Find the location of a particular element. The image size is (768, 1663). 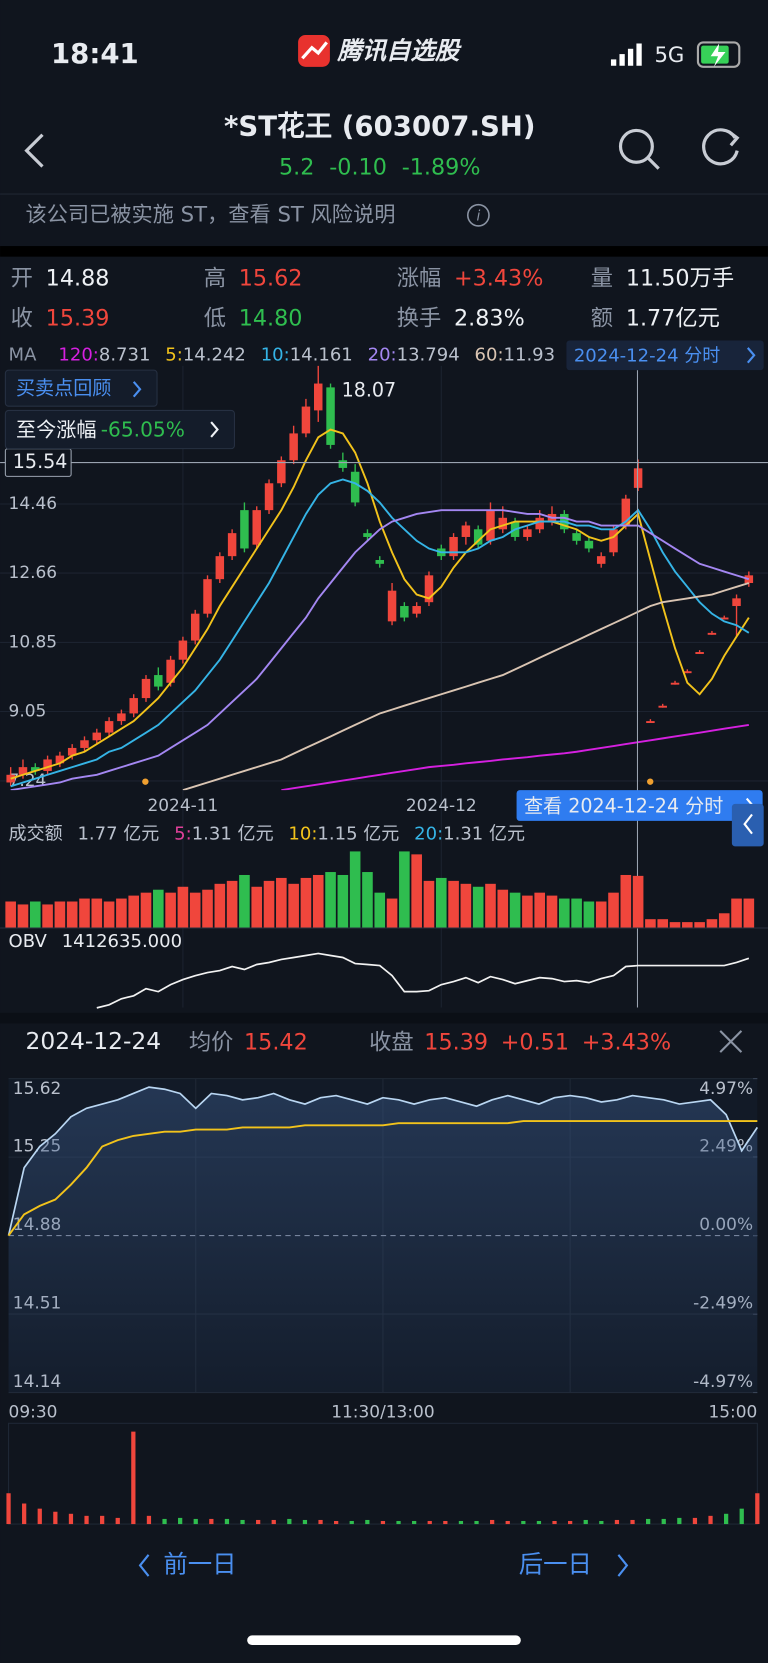

price-line is located at coordinates (383, 1161).